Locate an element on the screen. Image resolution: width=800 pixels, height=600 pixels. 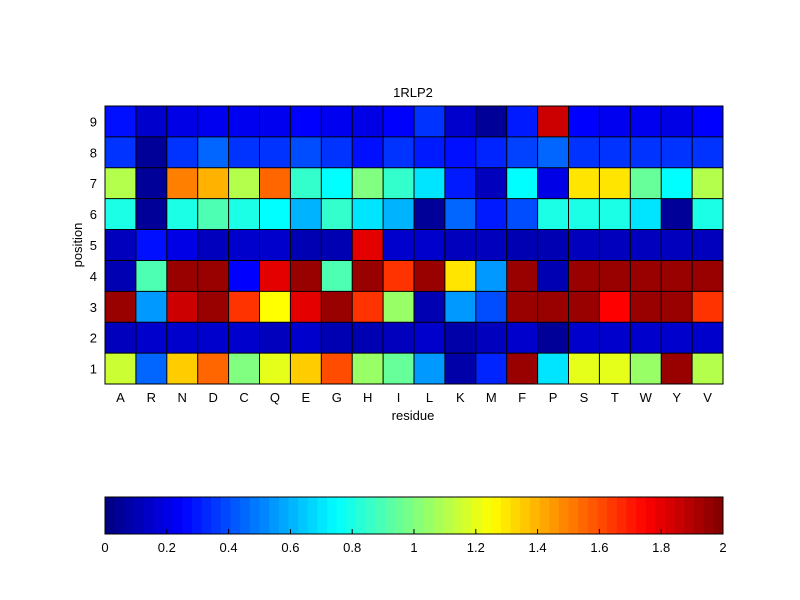
colorbar-tick-label: 0.8 is located at coordinates (352, 547).